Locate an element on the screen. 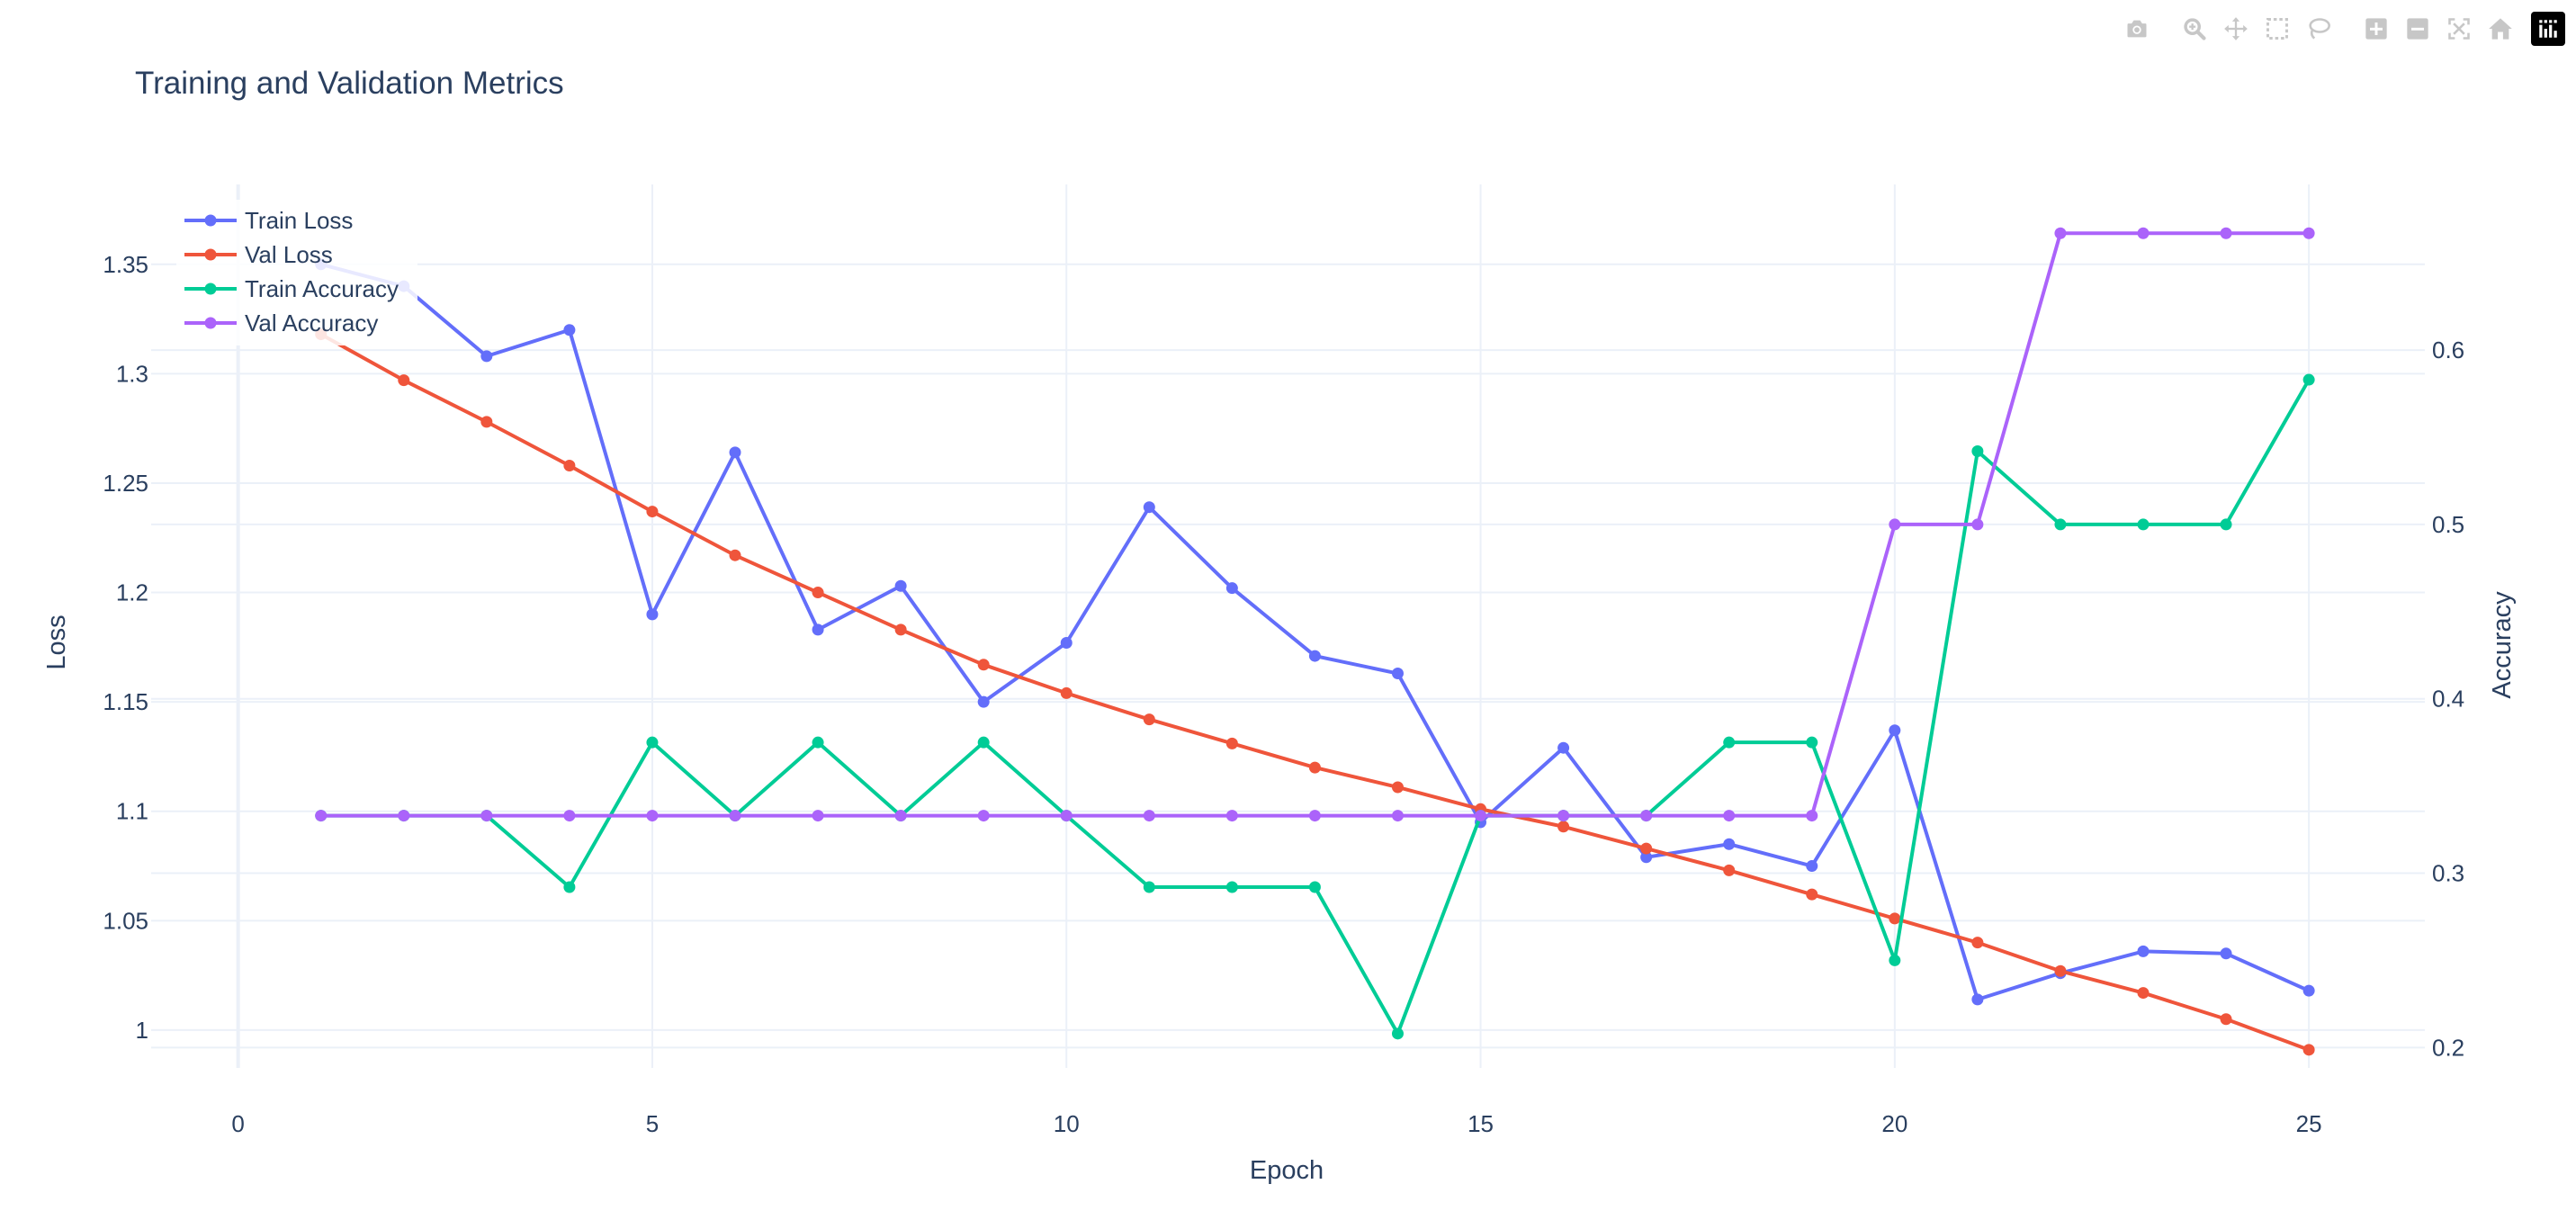 The image size is (2576, 1211). legend-item: Val Accuracy is located at coordinates (281, 322).